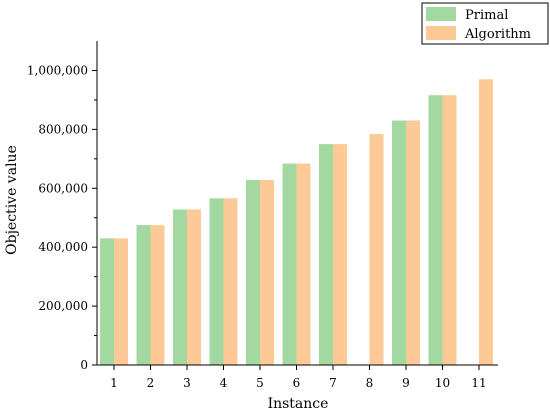 The width and height of the screenshot is (550, 414). Describe the element at coordinates (370, 383) in the screenshot. I see `x-tick-label: 8` at that location.